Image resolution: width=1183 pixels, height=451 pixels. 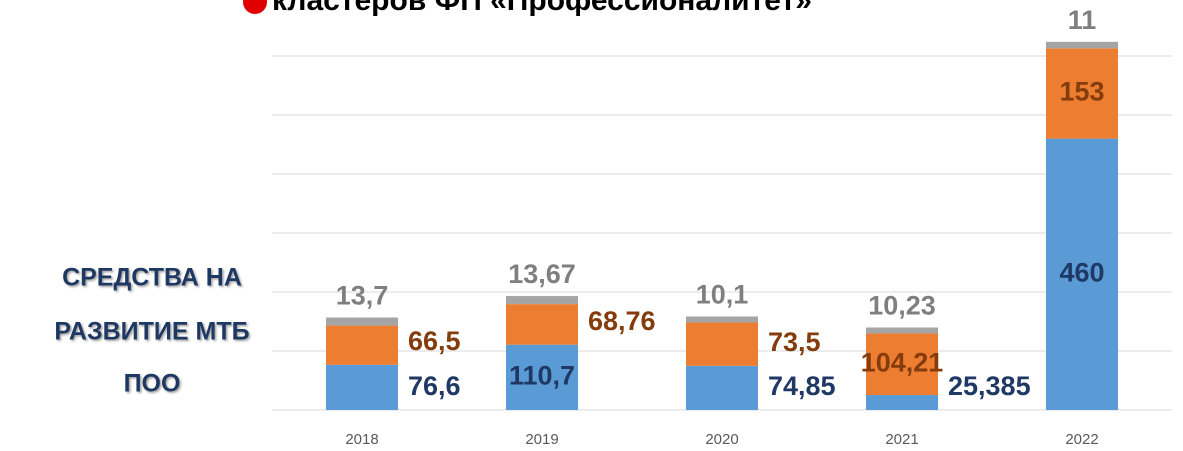 What do you see at coordinates (434, 341) in the screenshot?
I see `value-label: 66,5` at bounding box center [434, 341].